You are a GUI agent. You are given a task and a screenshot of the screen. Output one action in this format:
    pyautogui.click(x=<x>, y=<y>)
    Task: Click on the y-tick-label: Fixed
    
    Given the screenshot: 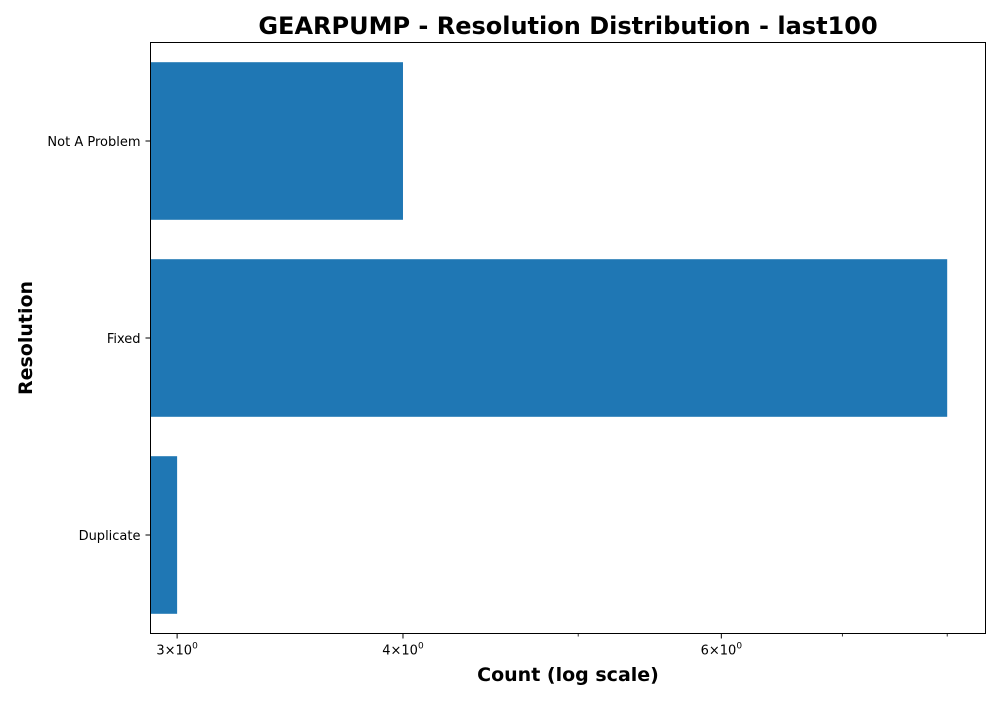 What is the action you would take?
    pyautogui.click(x=124, y=339)
    